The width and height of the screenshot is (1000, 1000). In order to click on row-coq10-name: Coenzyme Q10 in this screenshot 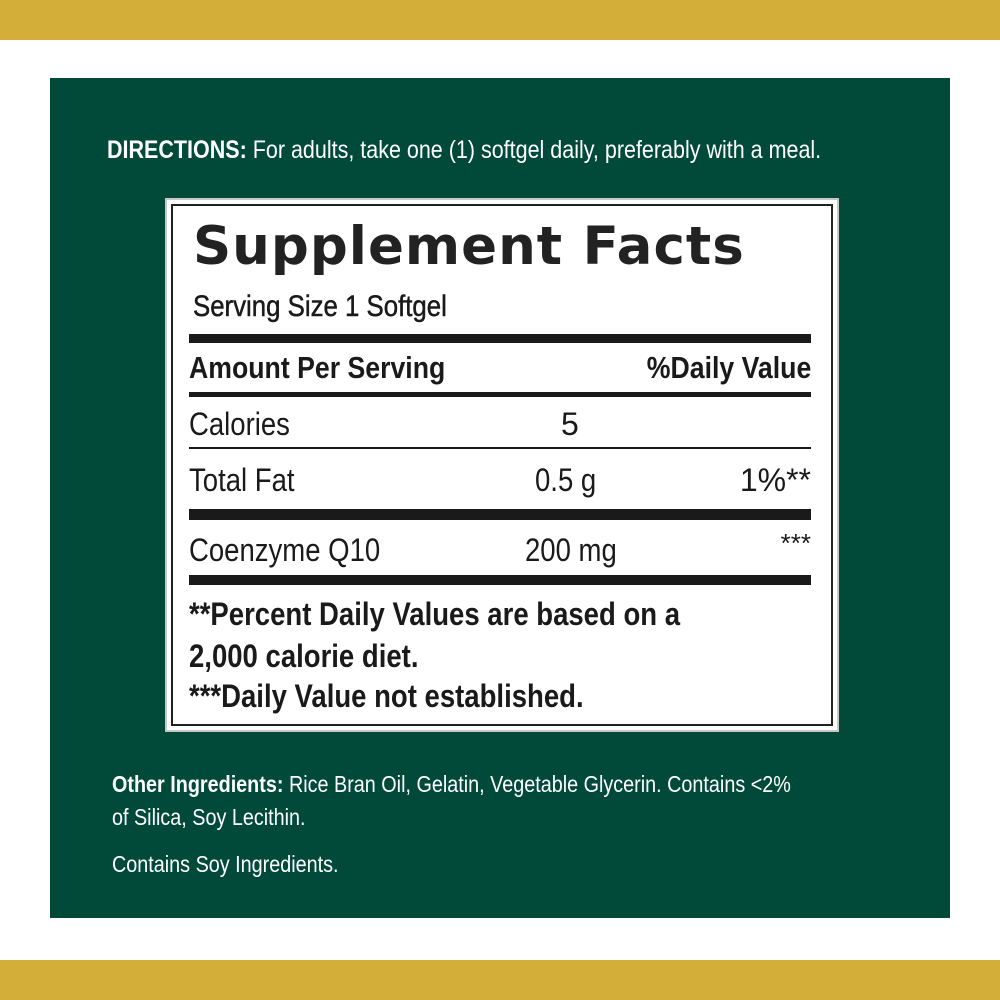, I will do `click(285, 550)`.